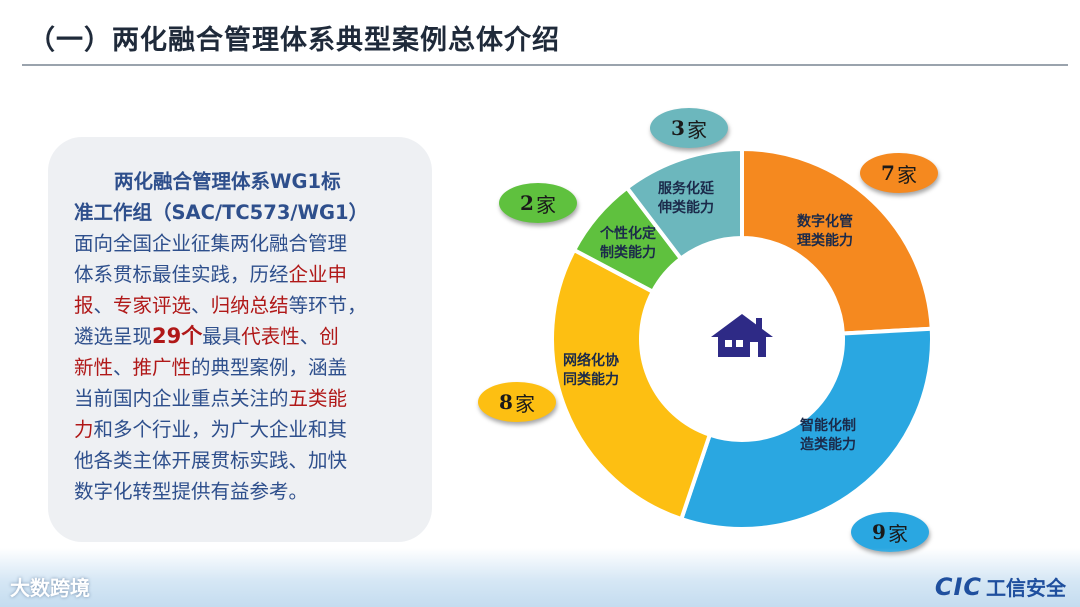  I want to click on donut-segment-service-extension, so click(684, 204).